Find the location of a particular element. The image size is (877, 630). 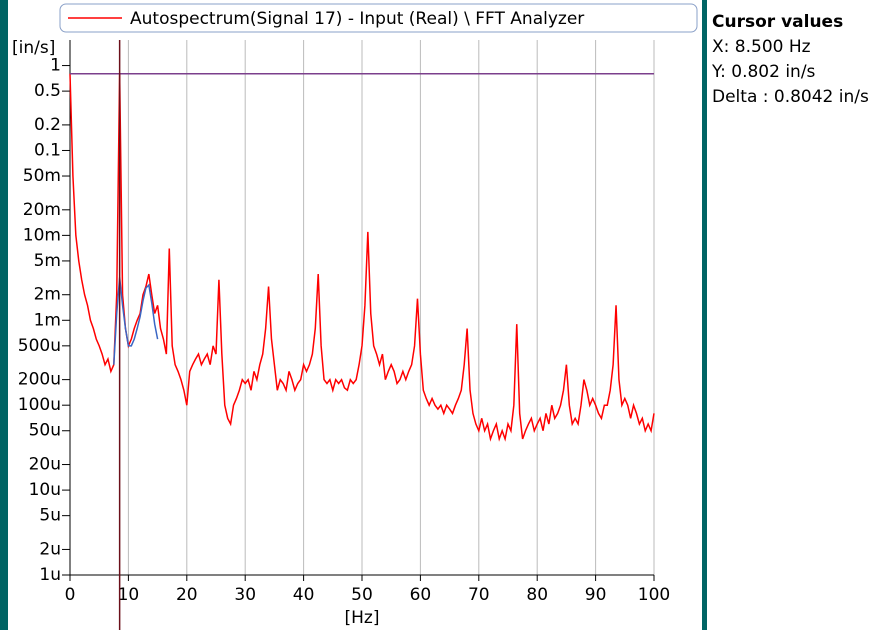

y-tick-label: 50u is located at coordinates (45, 431).